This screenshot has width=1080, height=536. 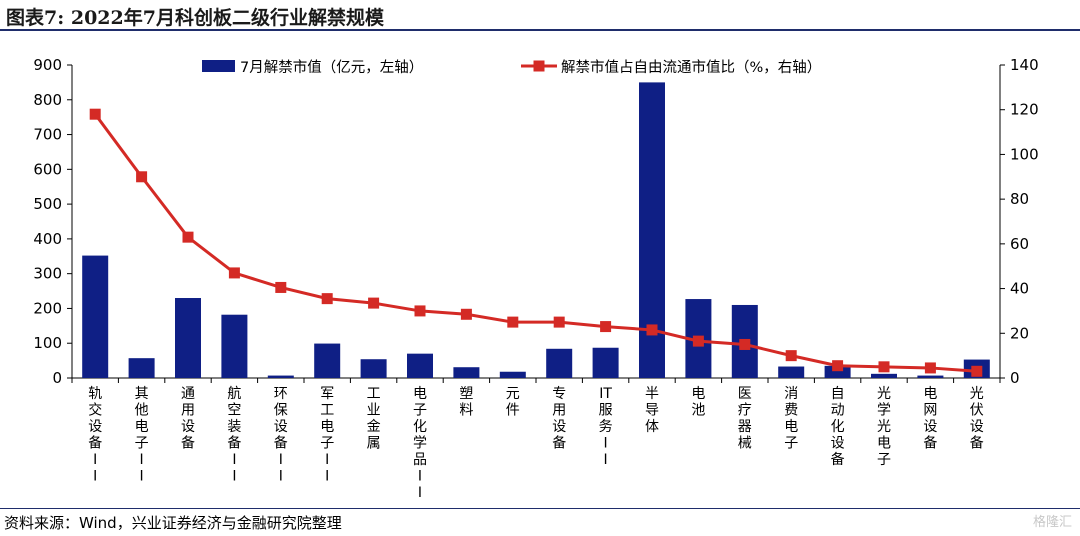 What do you see at coordinates (540, 30) in the screenshot?
I see `title-divider` at bounding box center [540, 30].